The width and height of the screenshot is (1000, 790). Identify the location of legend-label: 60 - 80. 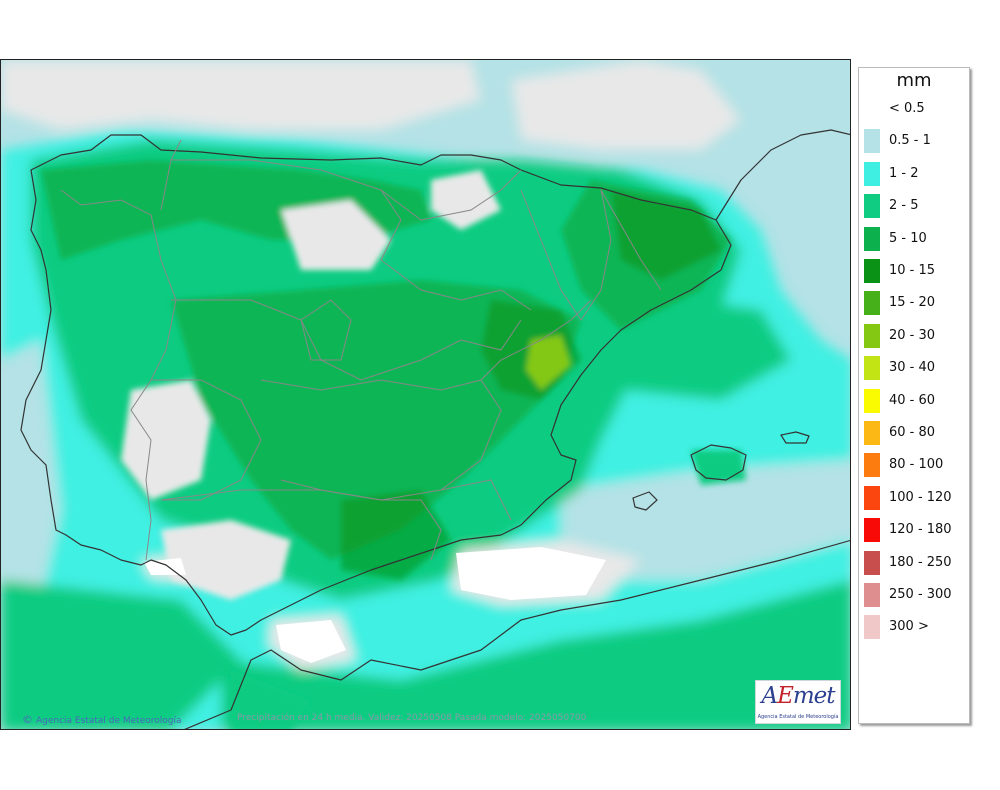
(912, 432).